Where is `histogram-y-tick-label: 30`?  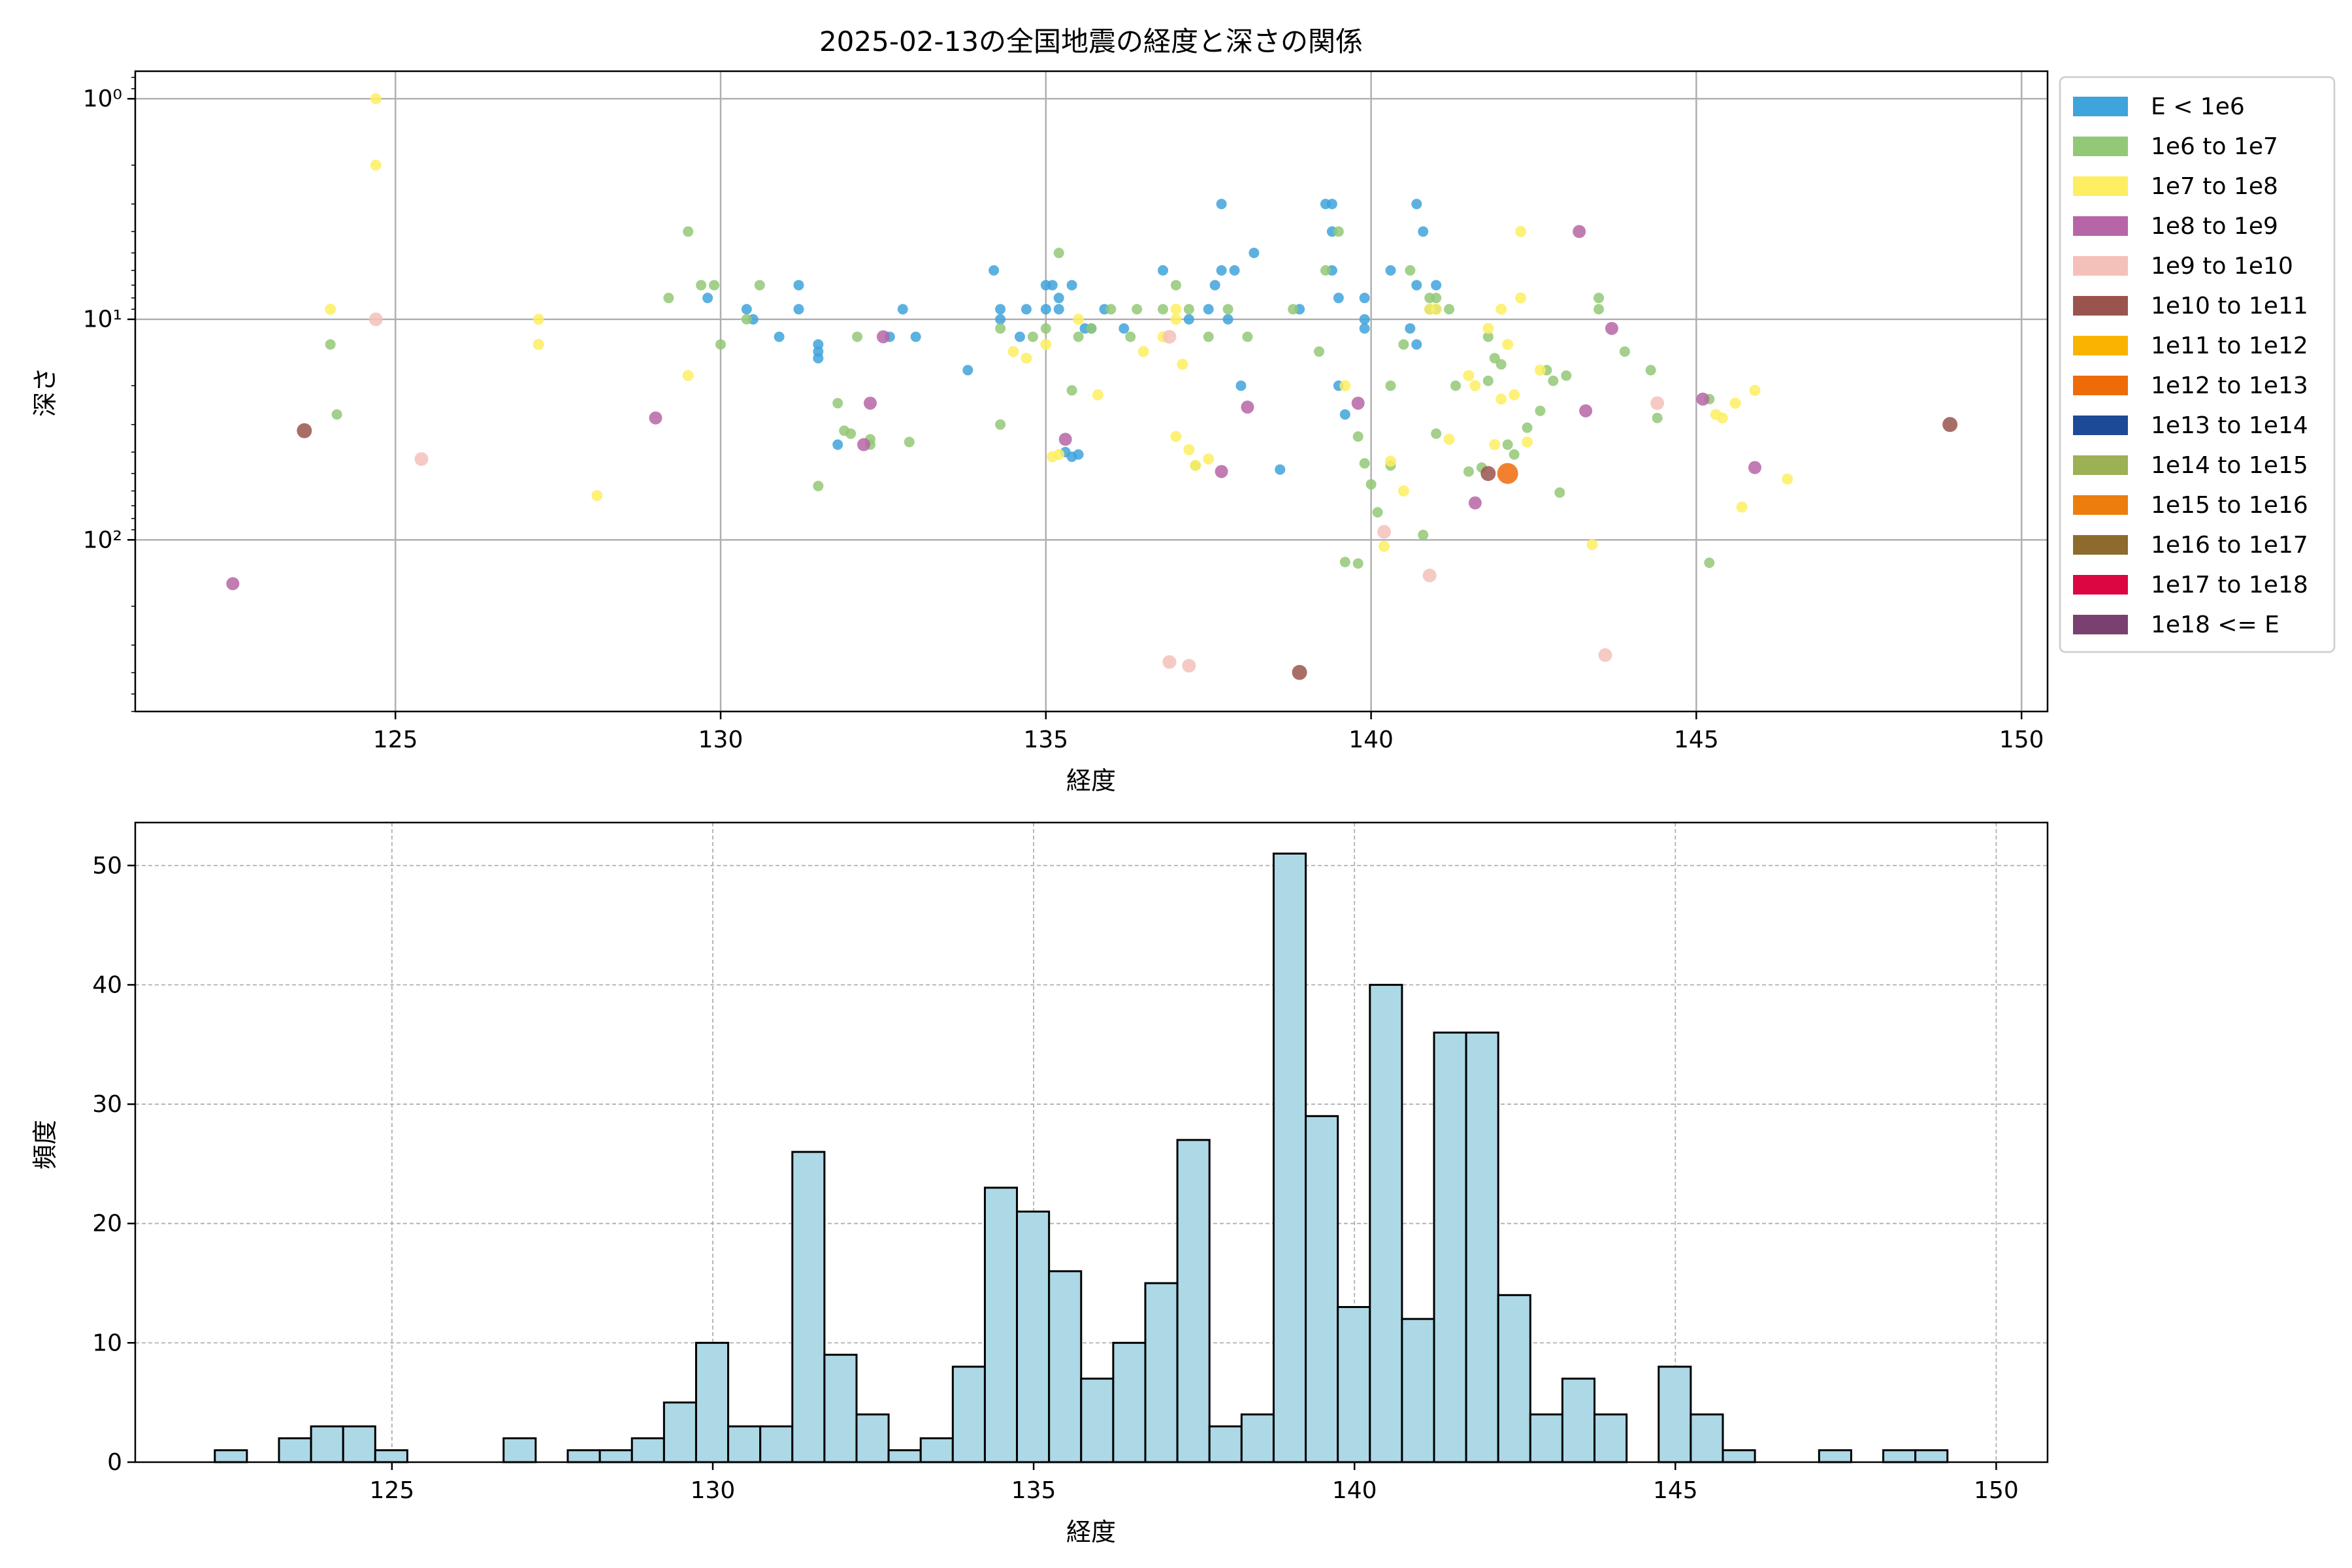 histogram-y-tick-label: 30 is located at coordinates (107, 1104).